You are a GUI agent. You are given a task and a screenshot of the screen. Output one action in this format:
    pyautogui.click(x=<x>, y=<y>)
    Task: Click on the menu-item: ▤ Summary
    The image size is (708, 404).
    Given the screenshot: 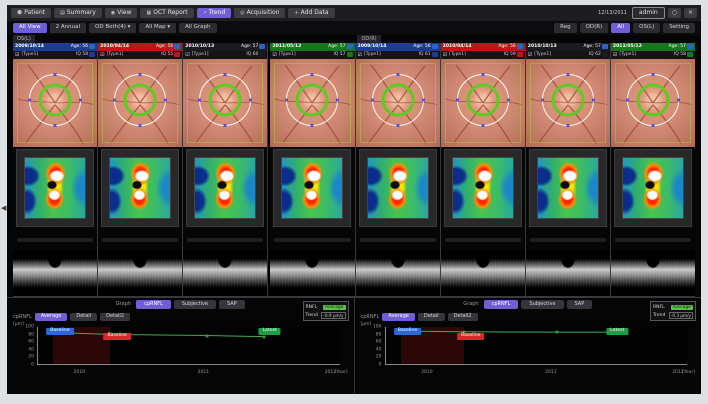 What is the action you would take?
    pyautogui.click(x=78, y=13)
    